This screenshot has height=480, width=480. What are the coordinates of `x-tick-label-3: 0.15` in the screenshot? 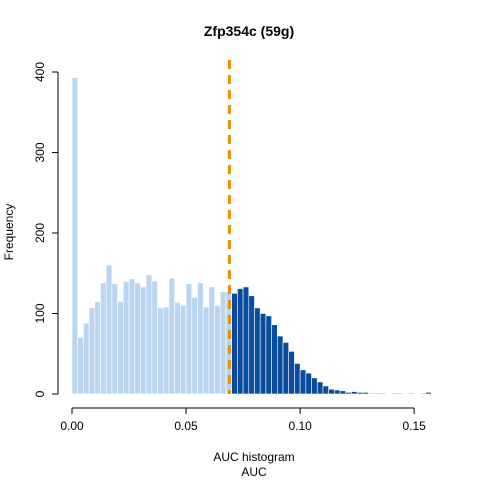 It's located at (415, 426).